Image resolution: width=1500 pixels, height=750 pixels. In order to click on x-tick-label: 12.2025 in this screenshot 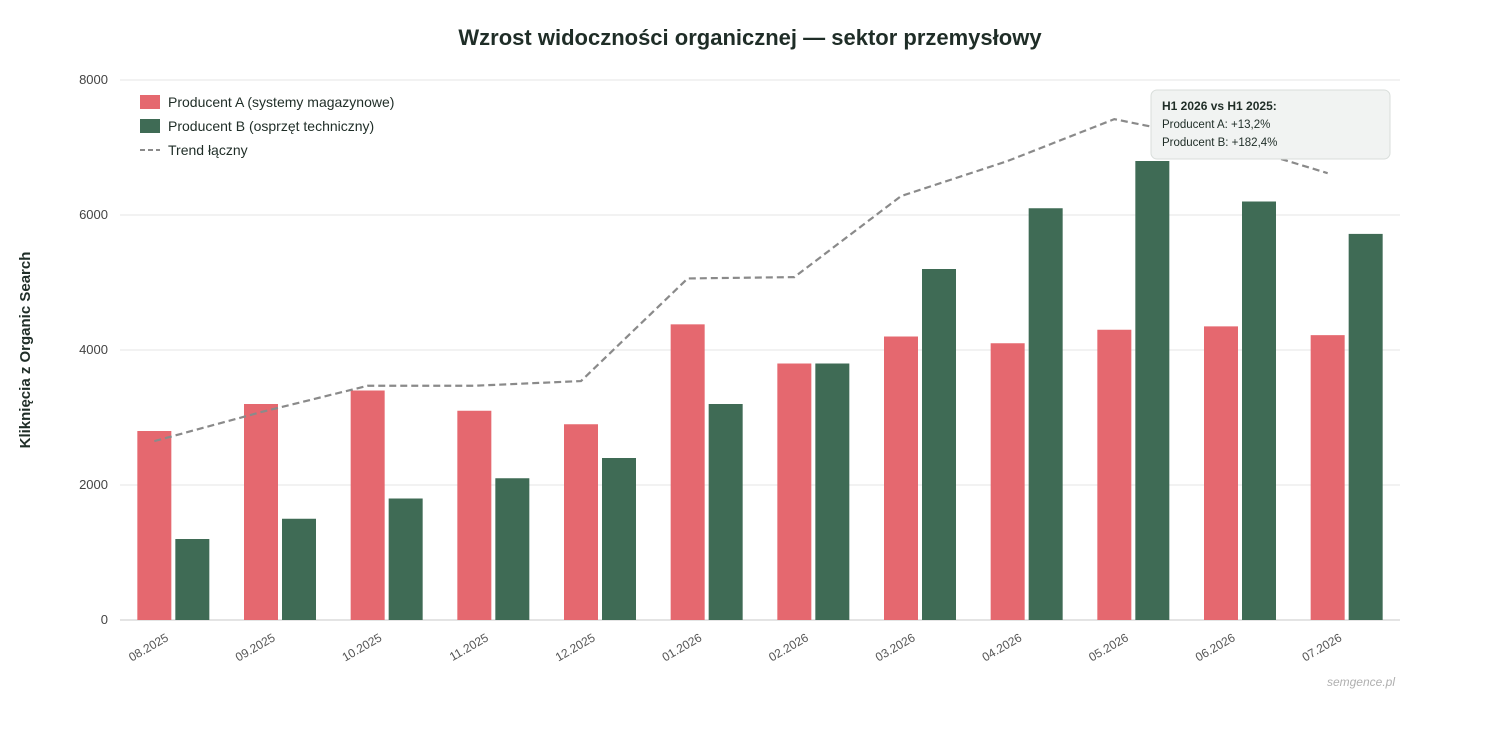, I will do `click(575, 647)`.